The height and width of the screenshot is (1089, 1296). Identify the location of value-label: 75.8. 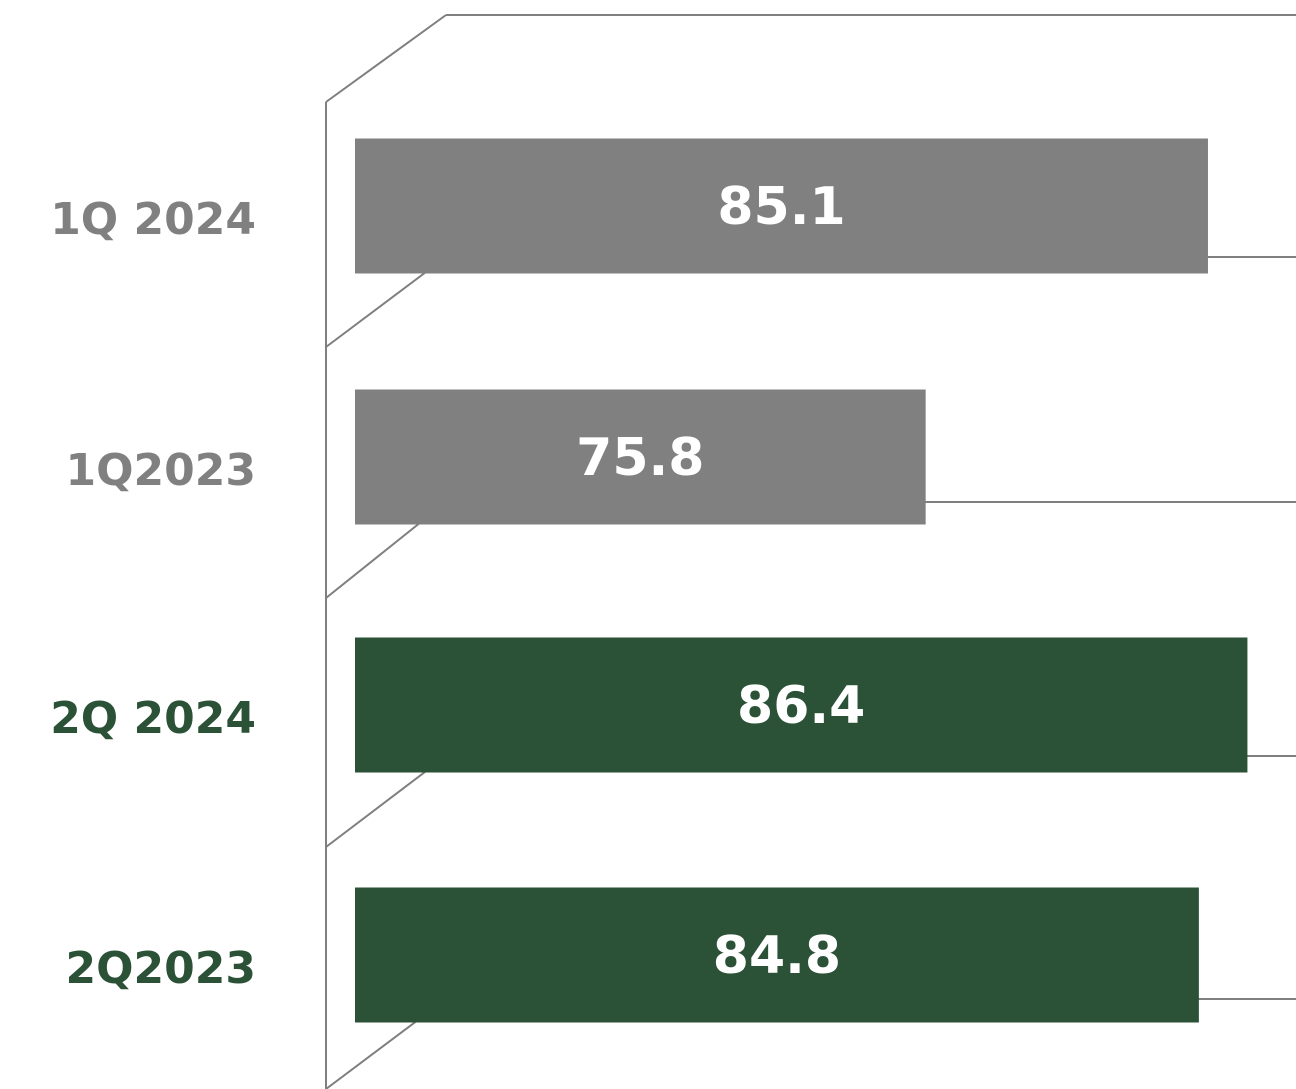
(640, 458).